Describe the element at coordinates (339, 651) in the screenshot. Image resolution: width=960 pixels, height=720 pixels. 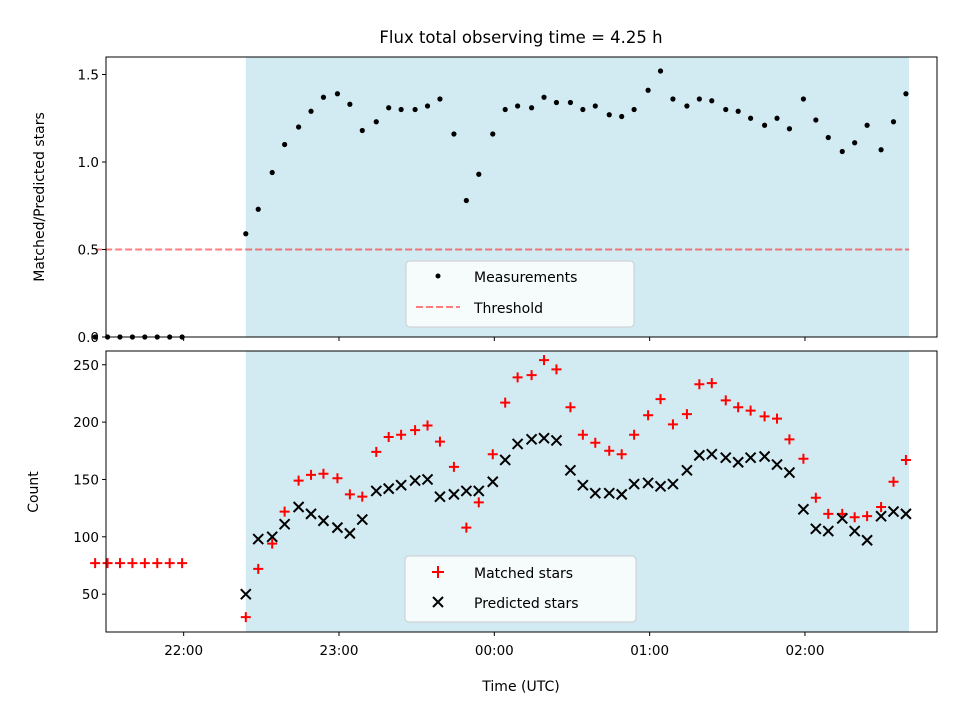
I see `x-tick-label: 23:00` at that location.